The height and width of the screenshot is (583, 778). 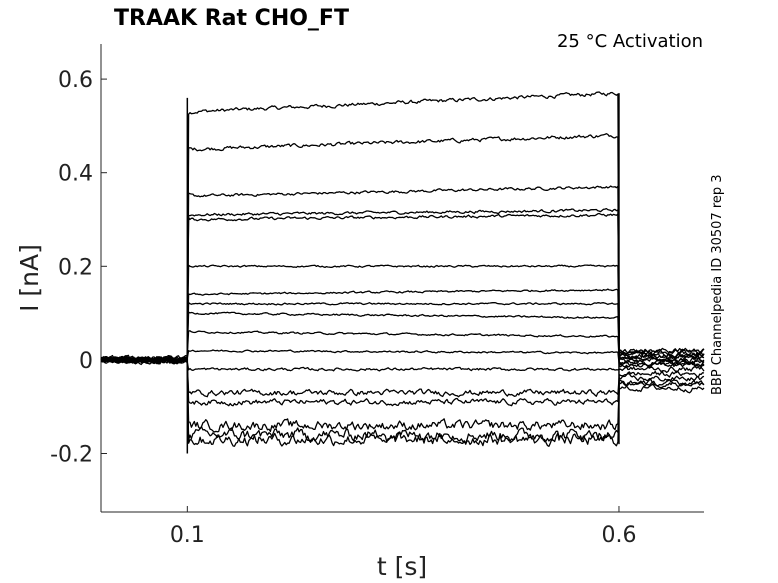 I want to click on y-ticks: -0.2 0 0.2 0.4 0.6, so click(x=78, y=268).